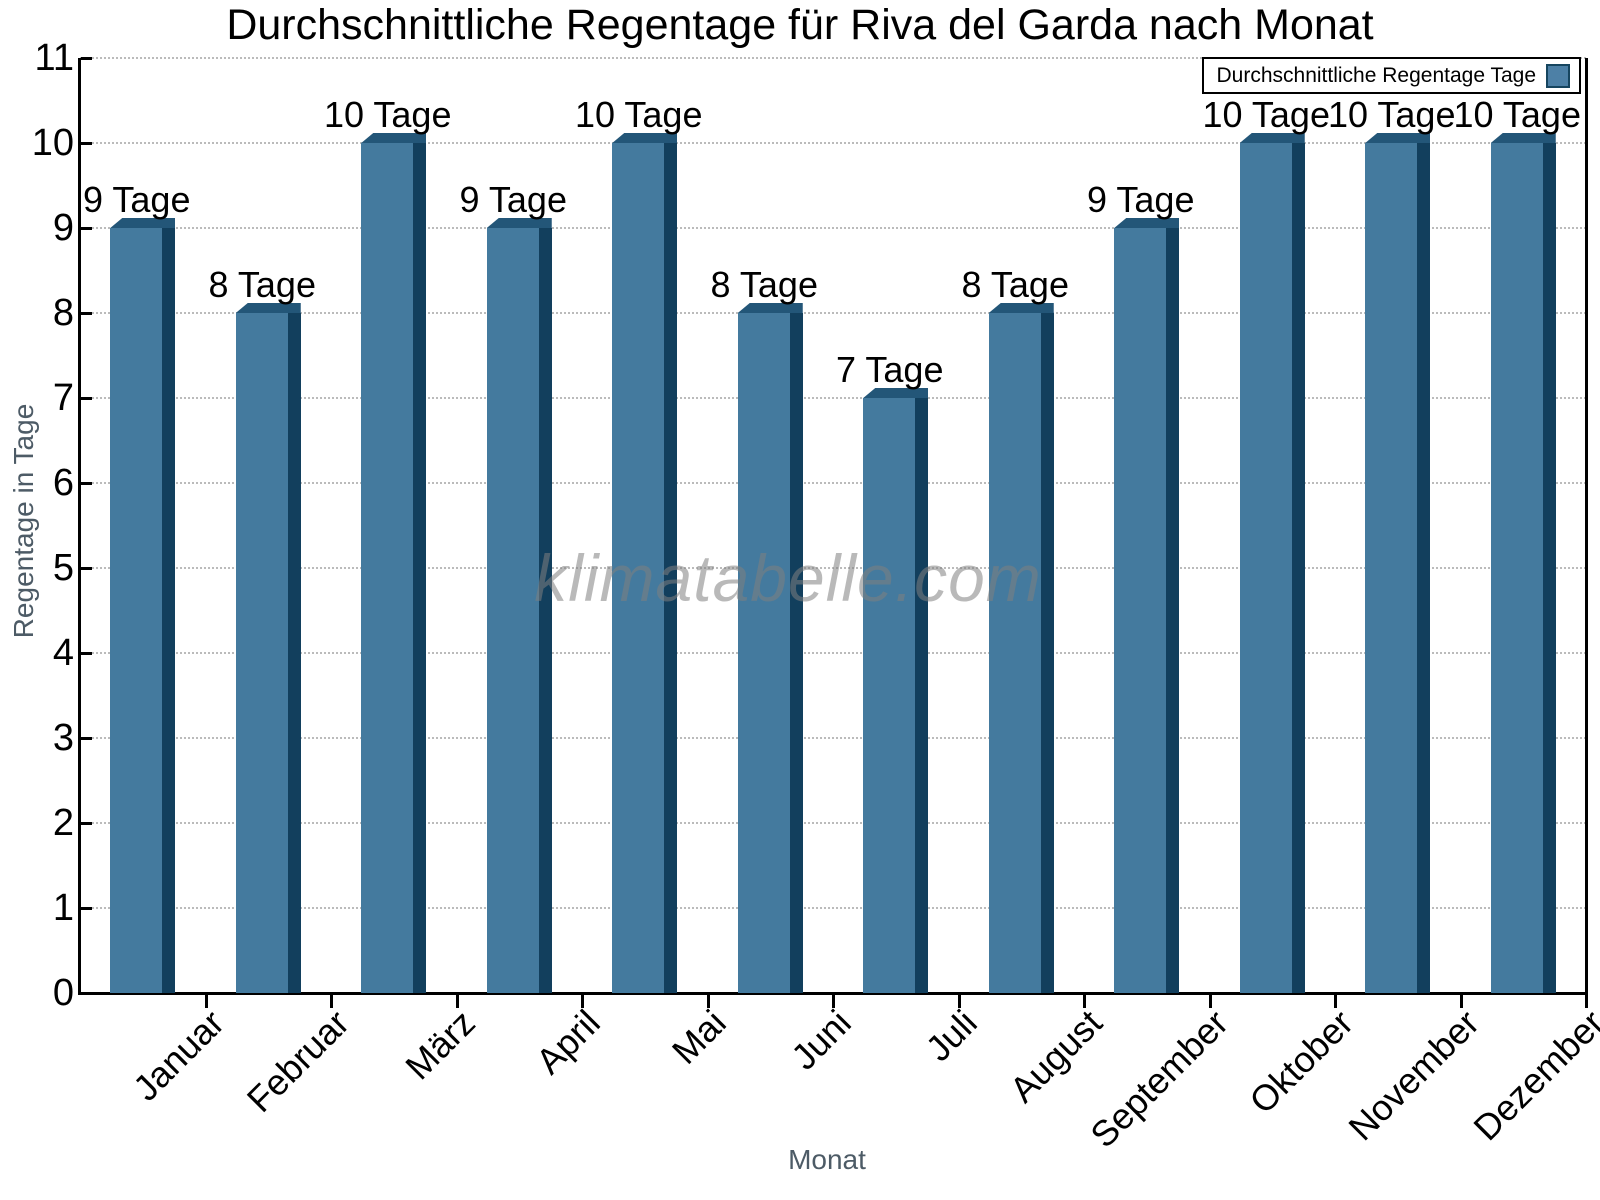 This screenshot has width=1600, height=1200. I want to click on y-tick-label: 7, so click(63, 398).